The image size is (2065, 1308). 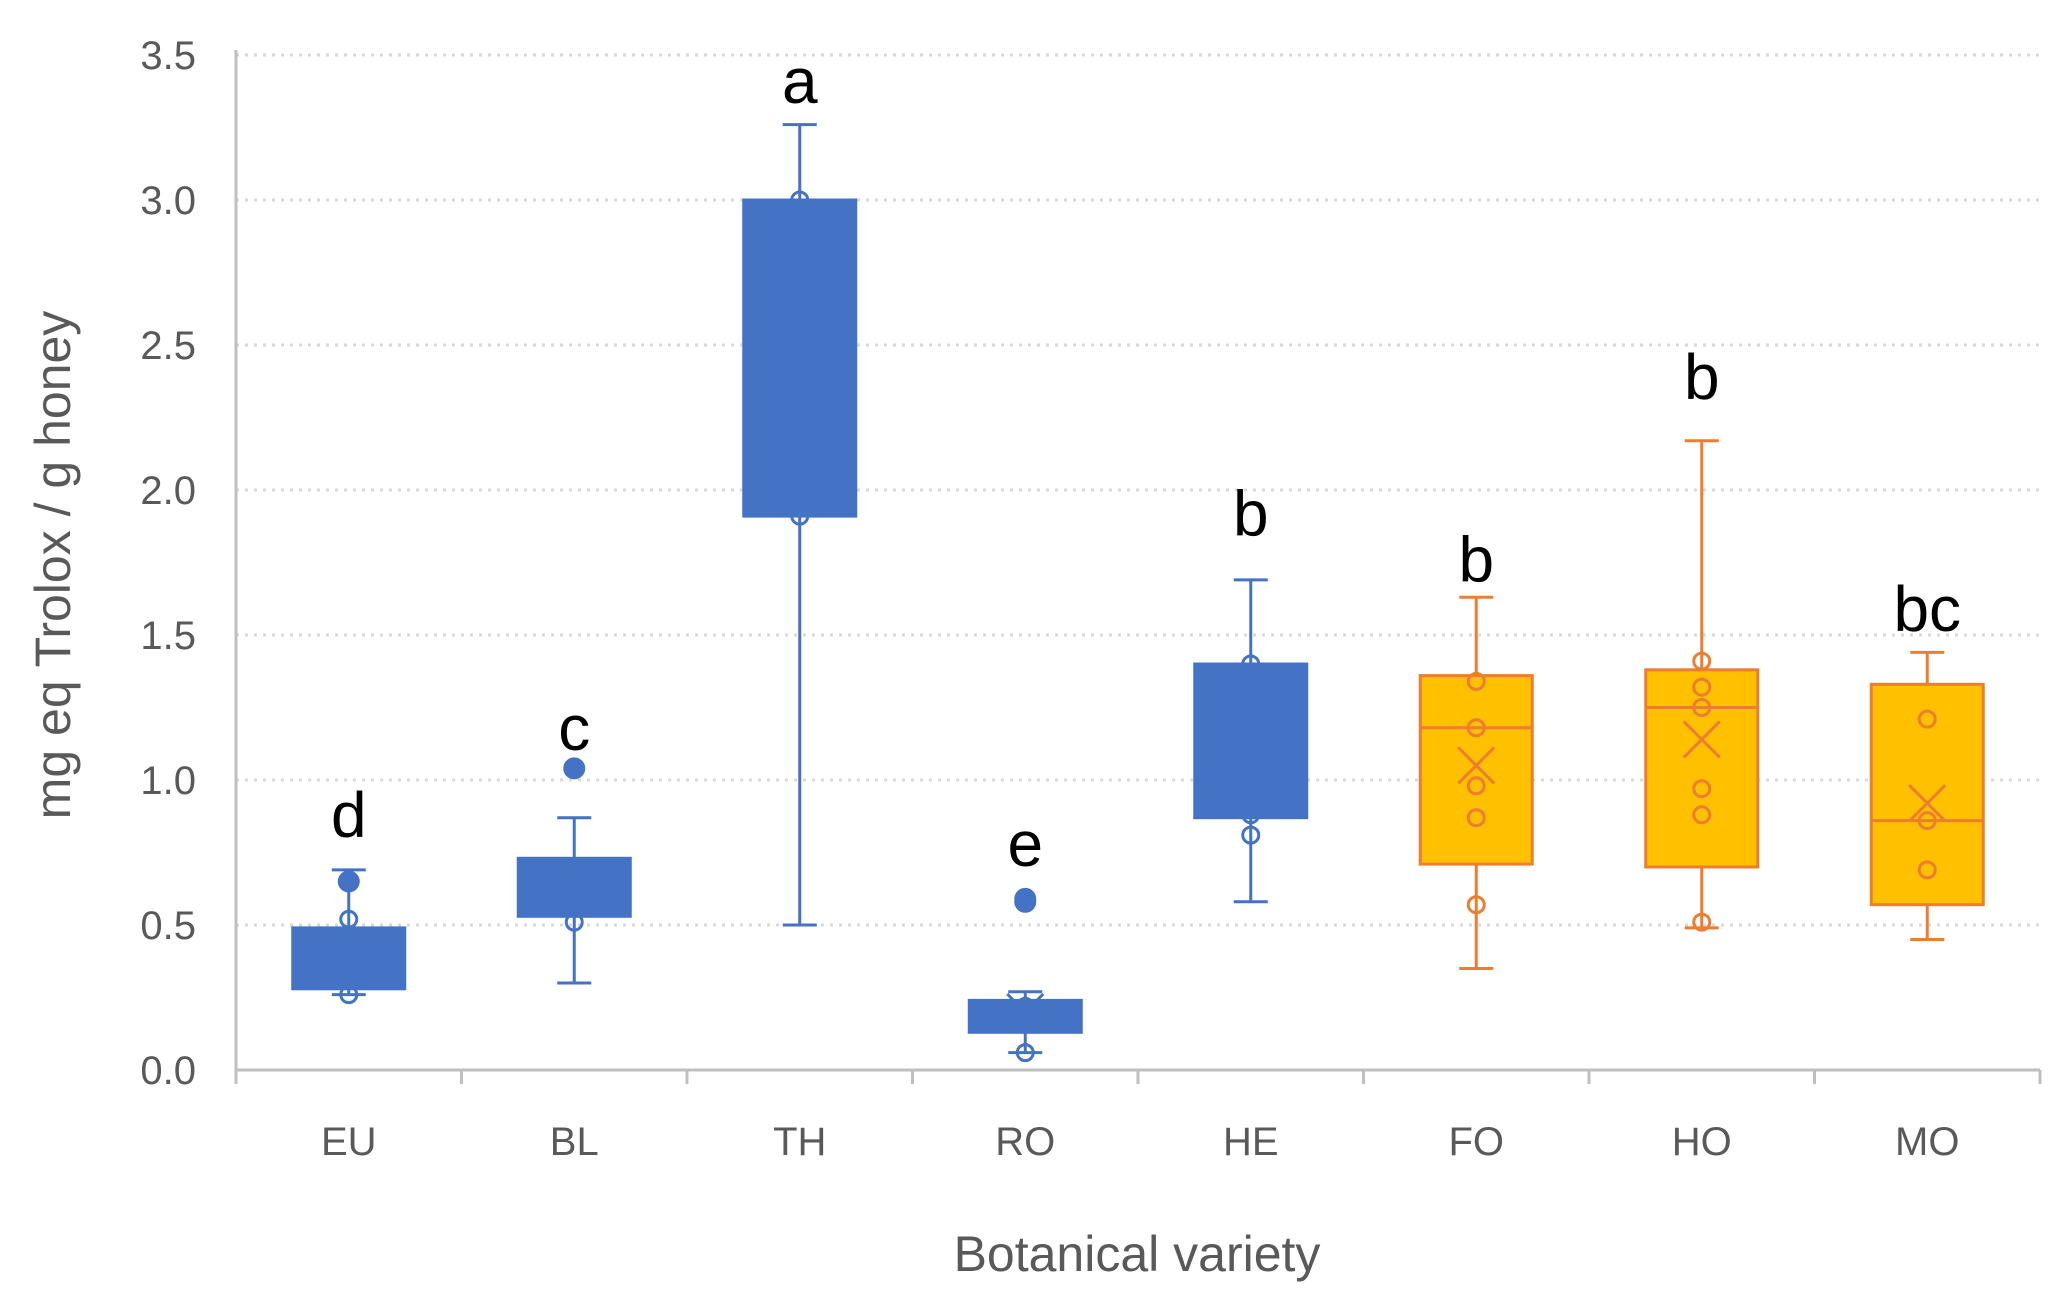 I want to click on significance-letter: e, so click(x=1025, y=844).